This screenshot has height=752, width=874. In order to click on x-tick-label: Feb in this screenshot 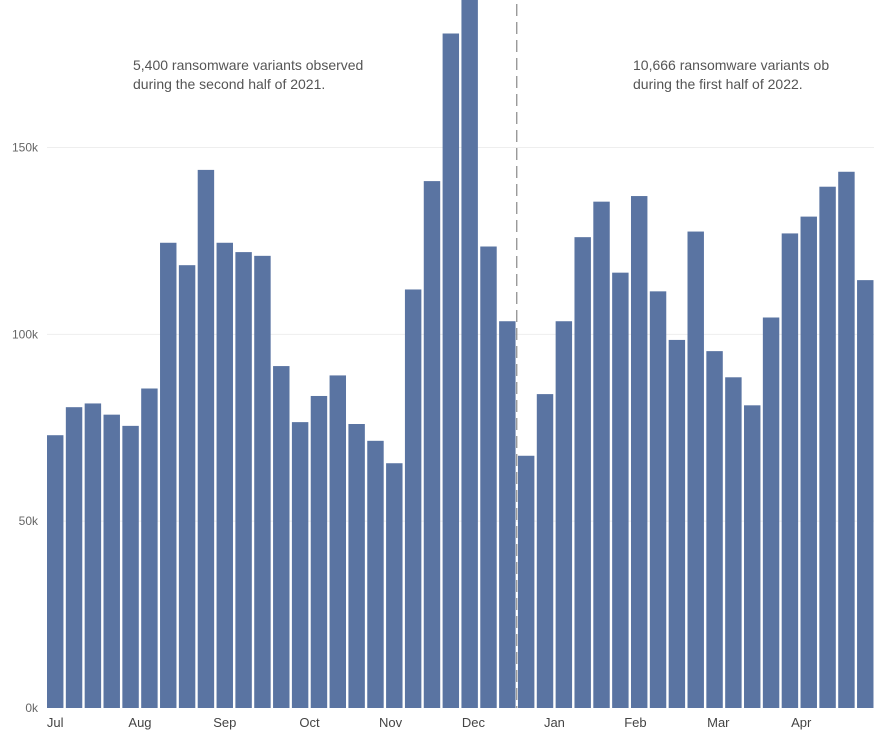, I will do `click(635, 722)`.